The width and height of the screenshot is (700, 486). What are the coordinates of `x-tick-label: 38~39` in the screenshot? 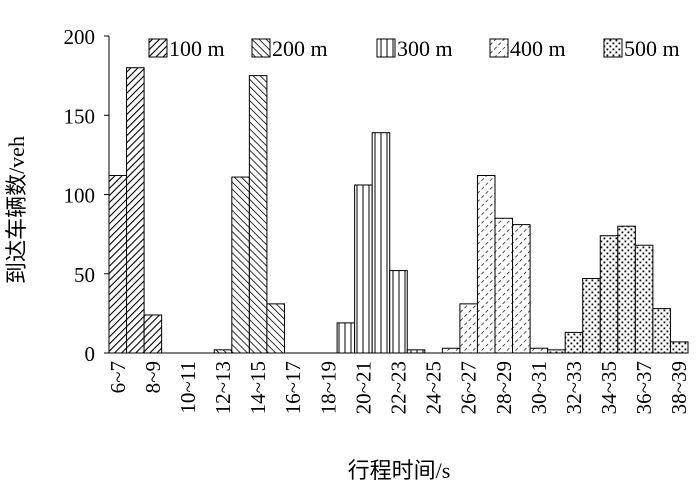 It's located at (679, 387).